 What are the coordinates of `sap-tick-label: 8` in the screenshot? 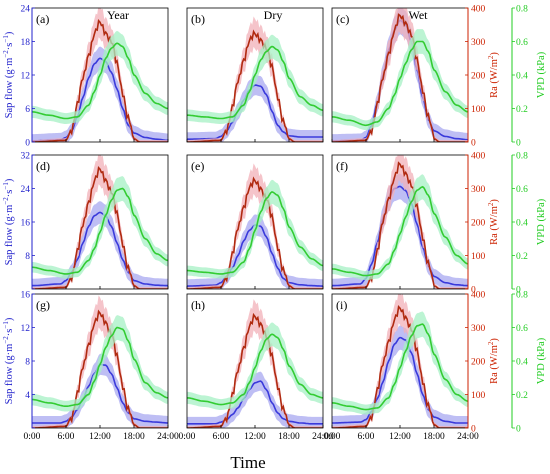 It's located at (27, 363).